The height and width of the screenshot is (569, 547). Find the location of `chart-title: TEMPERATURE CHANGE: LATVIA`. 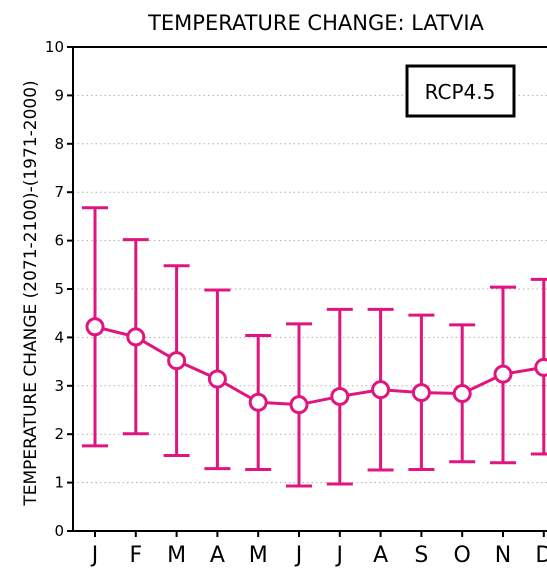

chart-title: TEMPERATURE CHANGE: LATVIA is located at coordinates (315, 23).